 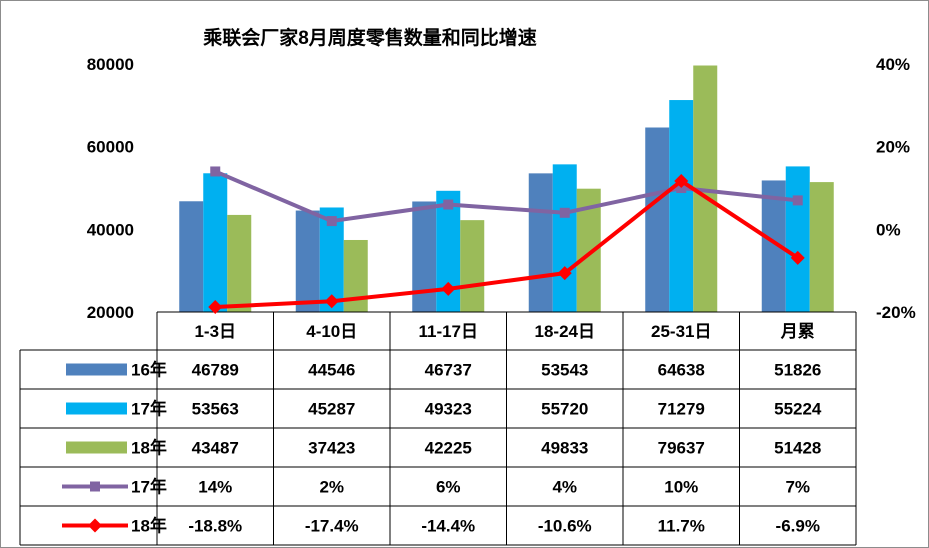 What do you see at coordinates (331, 331) in the screenshot?
I see `category-label: 4-10日` at bounding box center [331, 331].